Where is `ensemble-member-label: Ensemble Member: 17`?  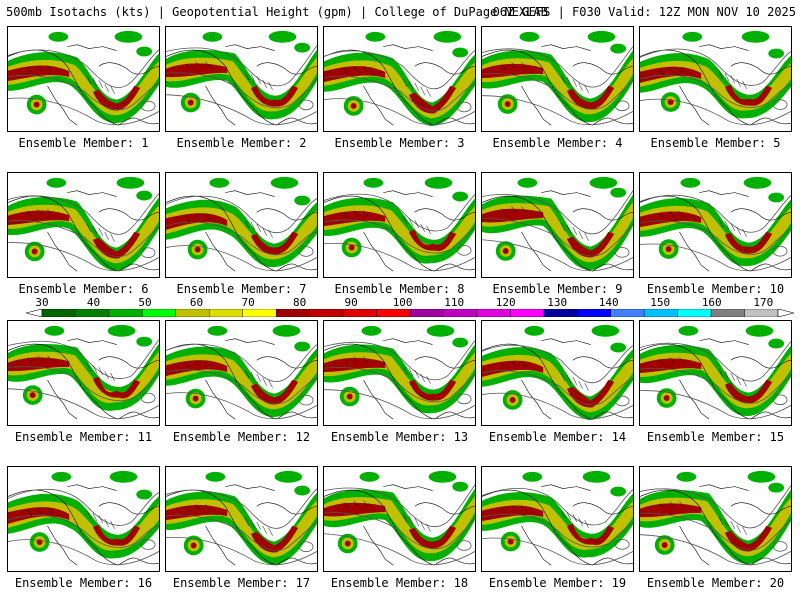 ensemble-member-label: Ensemble Member: 17 is located at coordinates (241, 583).